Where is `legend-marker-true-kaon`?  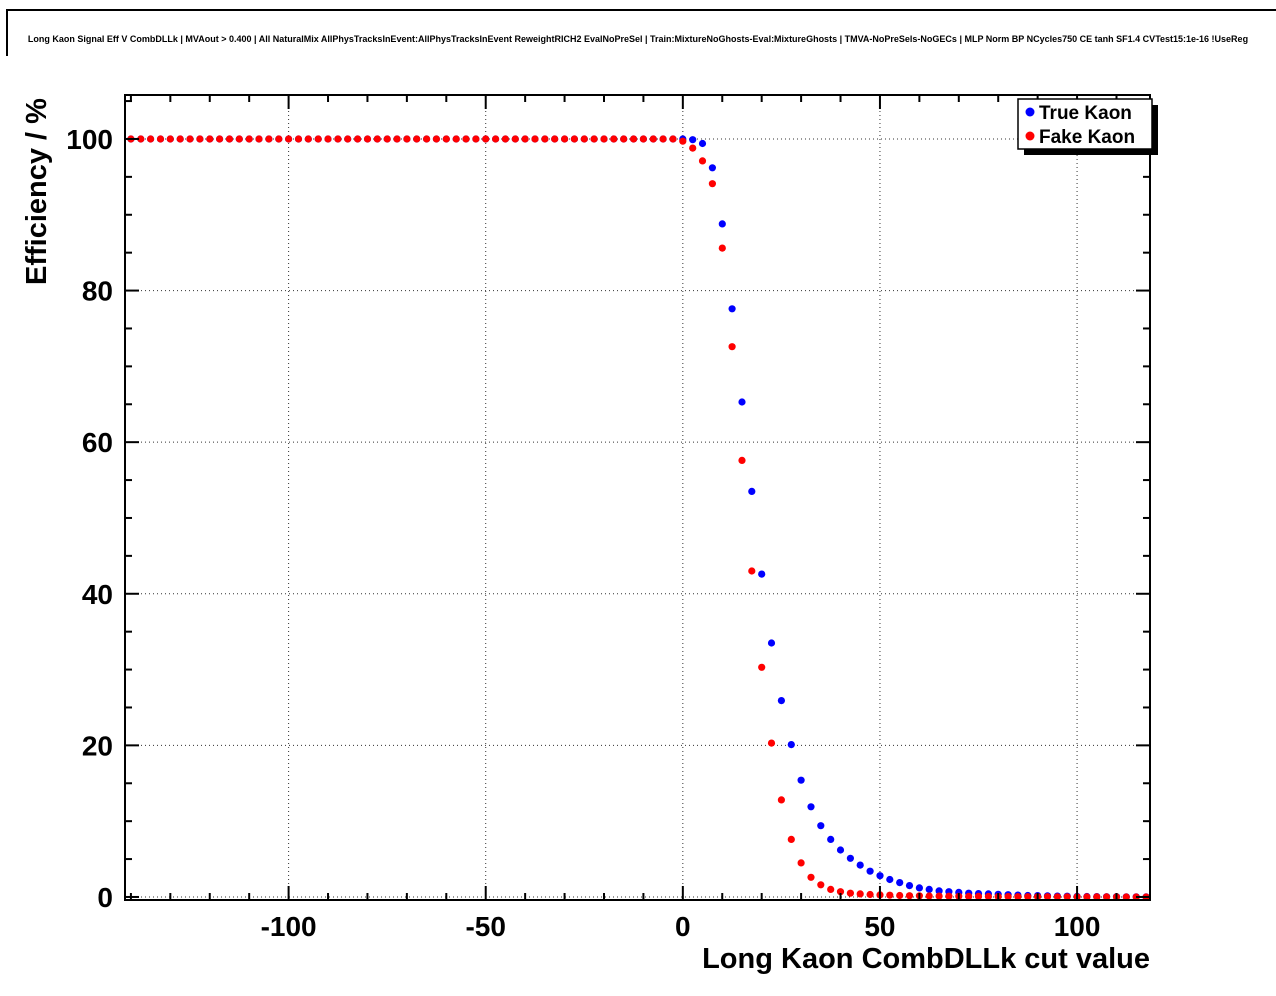
legend-marker-true-kaon is located at coordinates (1030, 112).